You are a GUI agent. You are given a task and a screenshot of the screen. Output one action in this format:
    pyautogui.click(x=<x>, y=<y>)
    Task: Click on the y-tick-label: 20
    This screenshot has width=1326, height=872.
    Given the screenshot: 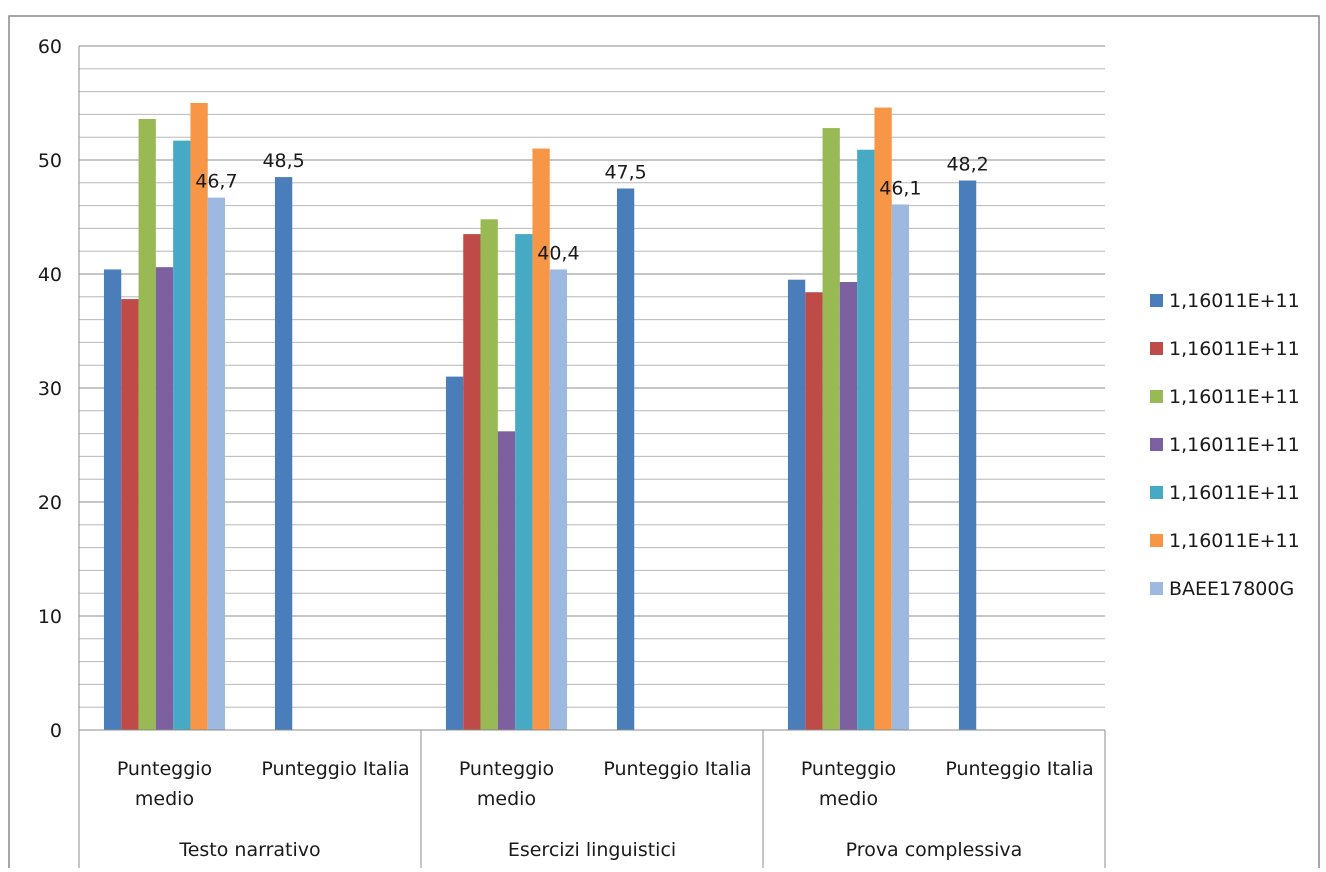 What is the action you would take?
    pyautogui.click(x=50, y=503)
    